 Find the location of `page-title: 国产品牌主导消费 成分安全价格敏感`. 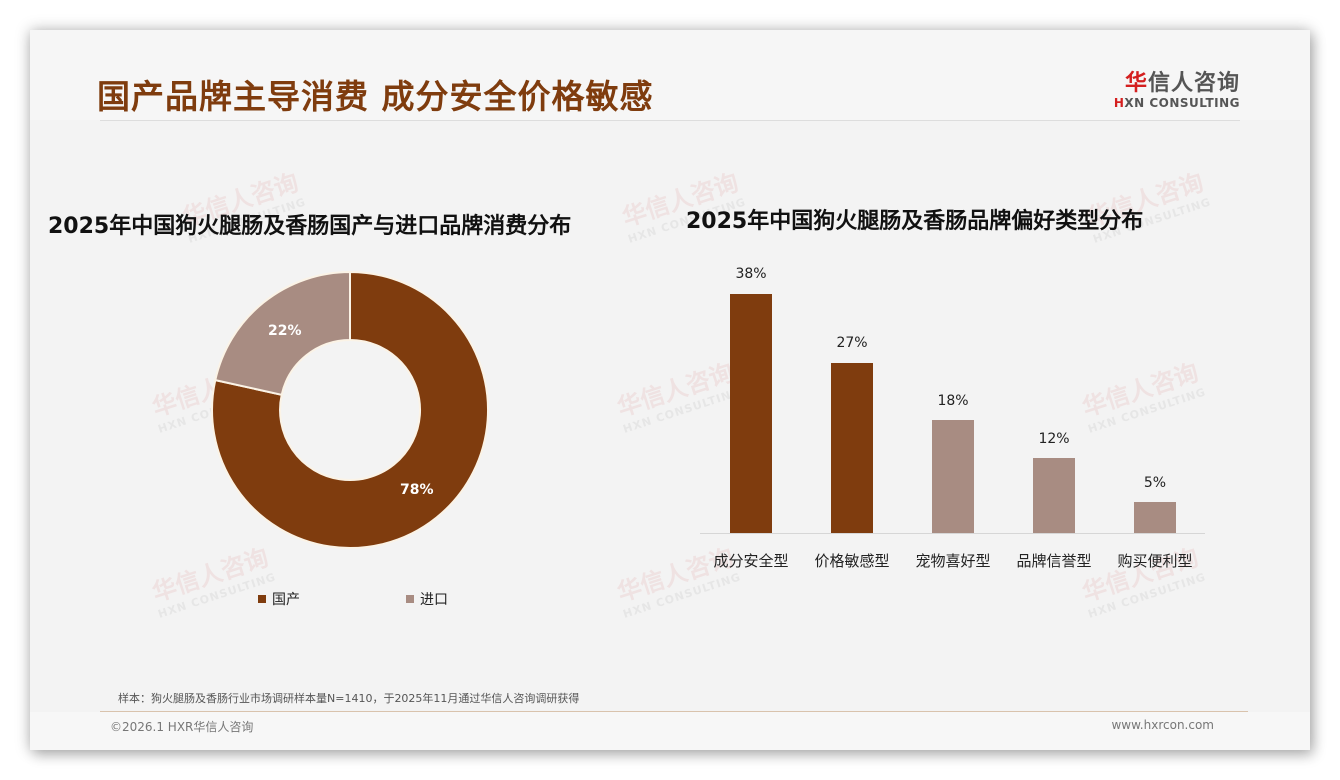

page-title: 国产品牌主导消费 成分安全价格敏感 is located at coordinates (375, 96).